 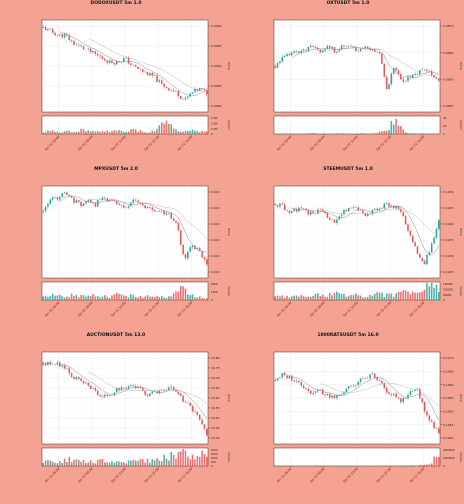 What do you see at coordinates (52, 143) in the screenshot?
I see `x-tick-label: Apr 22 06:00` at bounding box center [52, 143].